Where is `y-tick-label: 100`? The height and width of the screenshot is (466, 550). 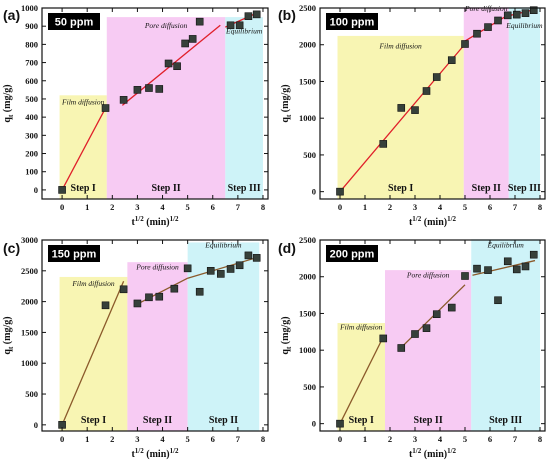
y-tick-label: 100 is located at coordinates (31, 172).